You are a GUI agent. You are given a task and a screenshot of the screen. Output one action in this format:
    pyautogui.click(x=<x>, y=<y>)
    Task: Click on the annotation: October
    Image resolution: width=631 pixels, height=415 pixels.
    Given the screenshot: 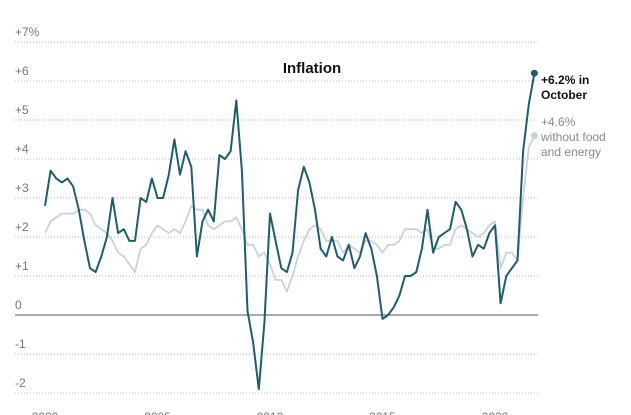 What is the action you would take?
    pyautogui.click(x=564, y=95)
    